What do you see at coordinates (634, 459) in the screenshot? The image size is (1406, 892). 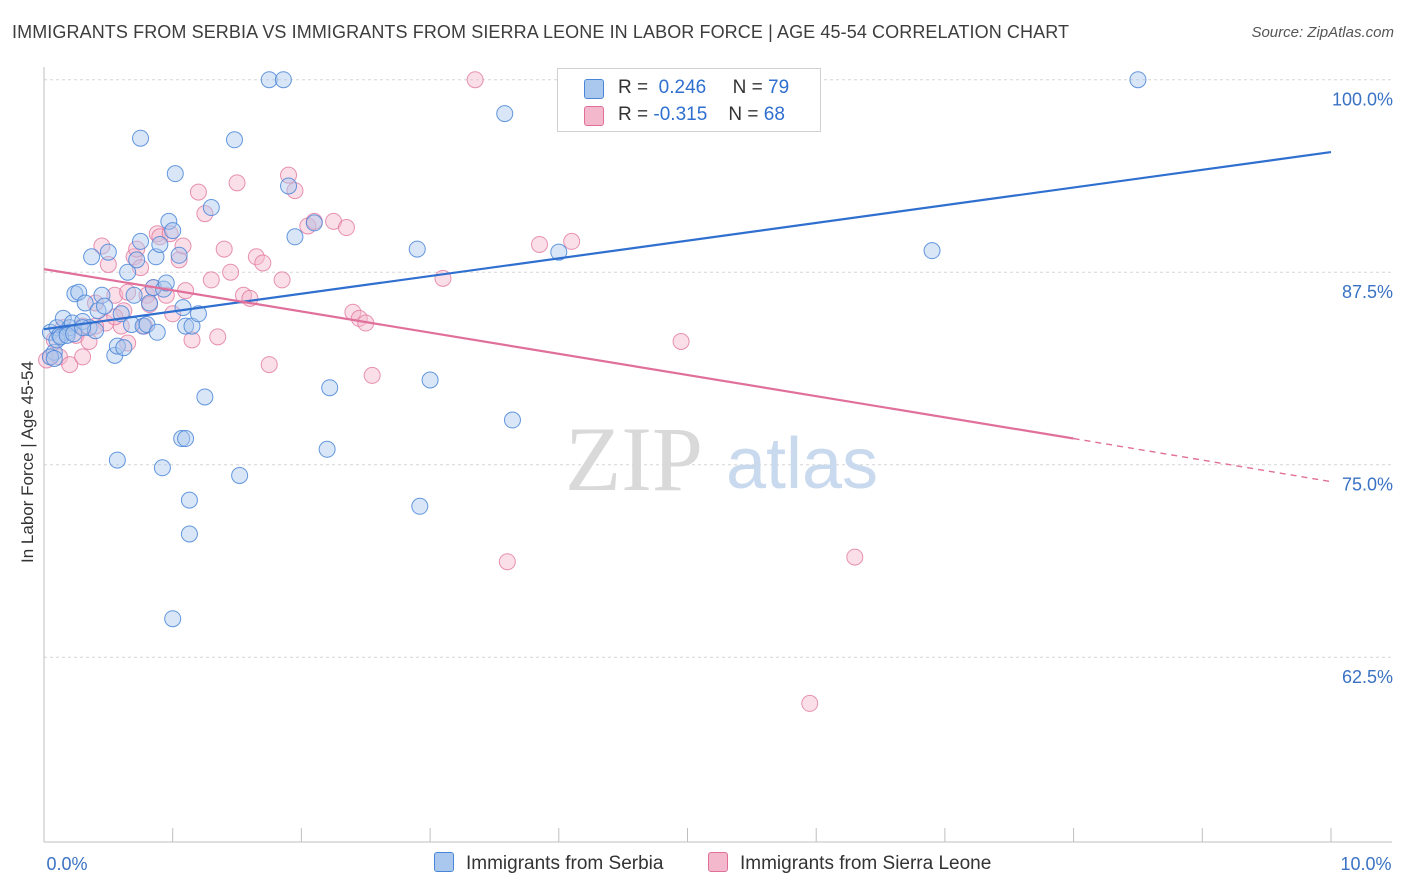 I see `watermark-zip: ZIP` at bounding box center [634, 459].